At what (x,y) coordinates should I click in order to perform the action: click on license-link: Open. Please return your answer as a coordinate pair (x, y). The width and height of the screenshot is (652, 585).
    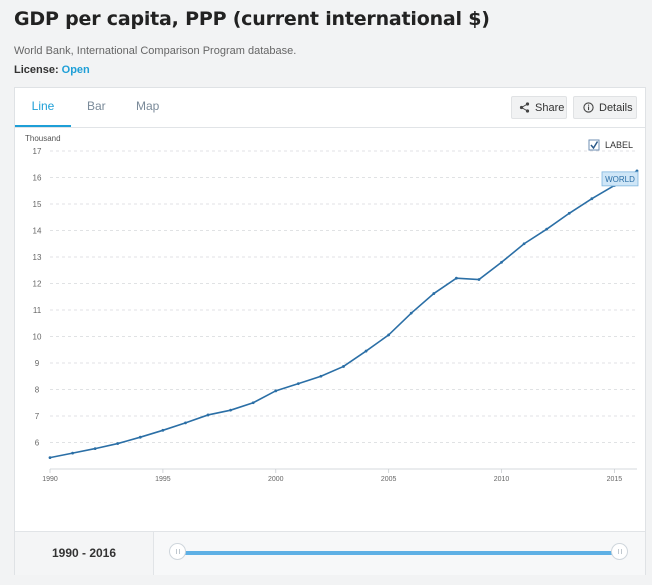
    Looking at the image, I should click on (75, 70).